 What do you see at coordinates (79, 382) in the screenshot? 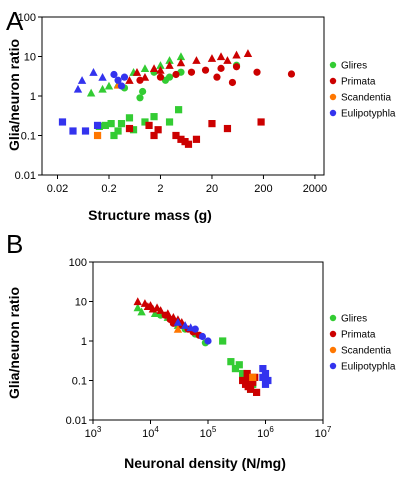
I see `y-tick-label-b: 0.1` at bounding box center [79, 382].